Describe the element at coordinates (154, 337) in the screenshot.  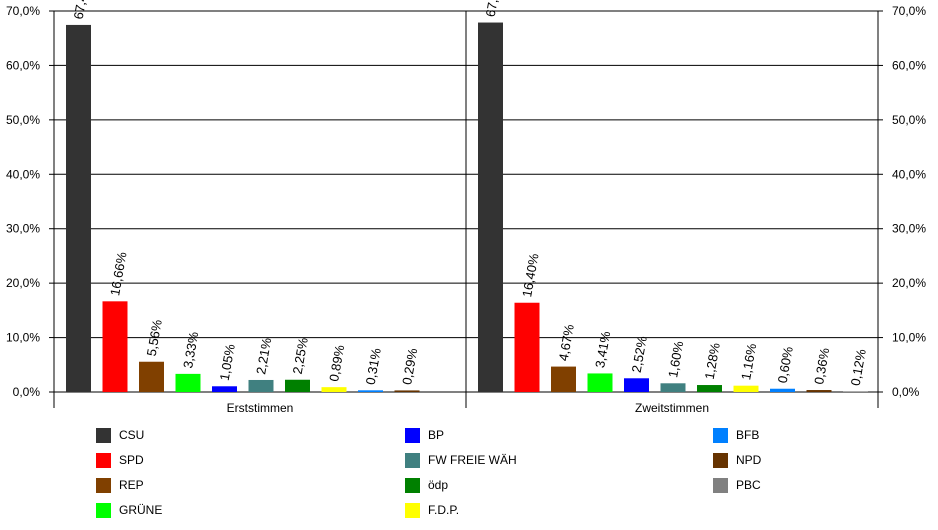
I see `bar-data-label: 5,56%` at that location.